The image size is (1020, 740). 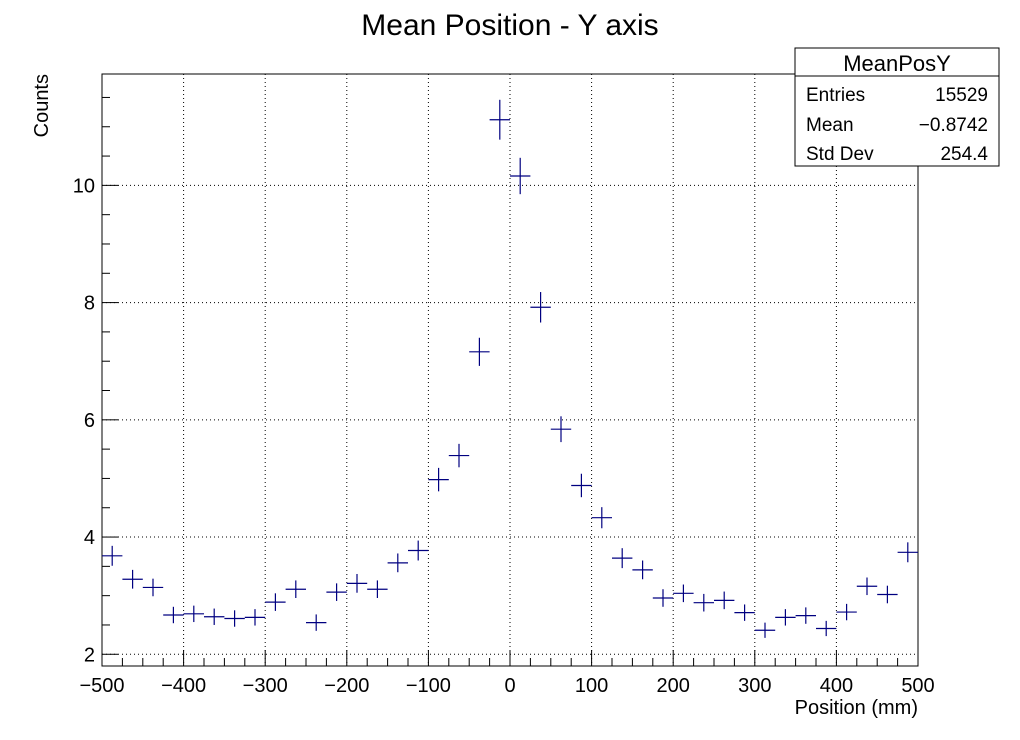 I want to click on stats-entries-value: 15529, so click(x=961, y=95).